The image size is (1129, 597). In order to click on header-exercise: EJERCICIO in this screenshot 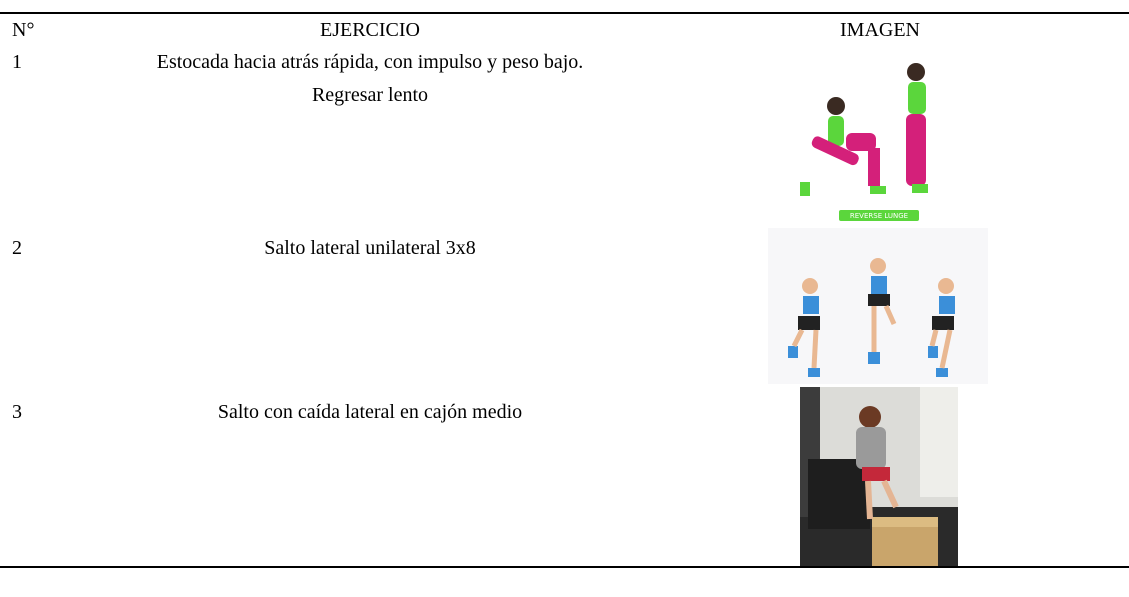, I will do `click(370, 30)`.